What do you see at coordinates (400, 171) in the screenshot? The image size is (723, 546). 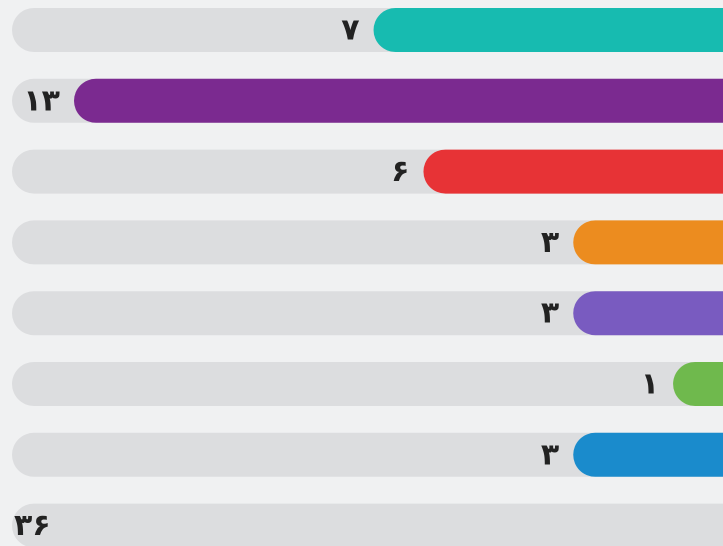 I see `value-label: ۶` at bounding box center [400, 171].